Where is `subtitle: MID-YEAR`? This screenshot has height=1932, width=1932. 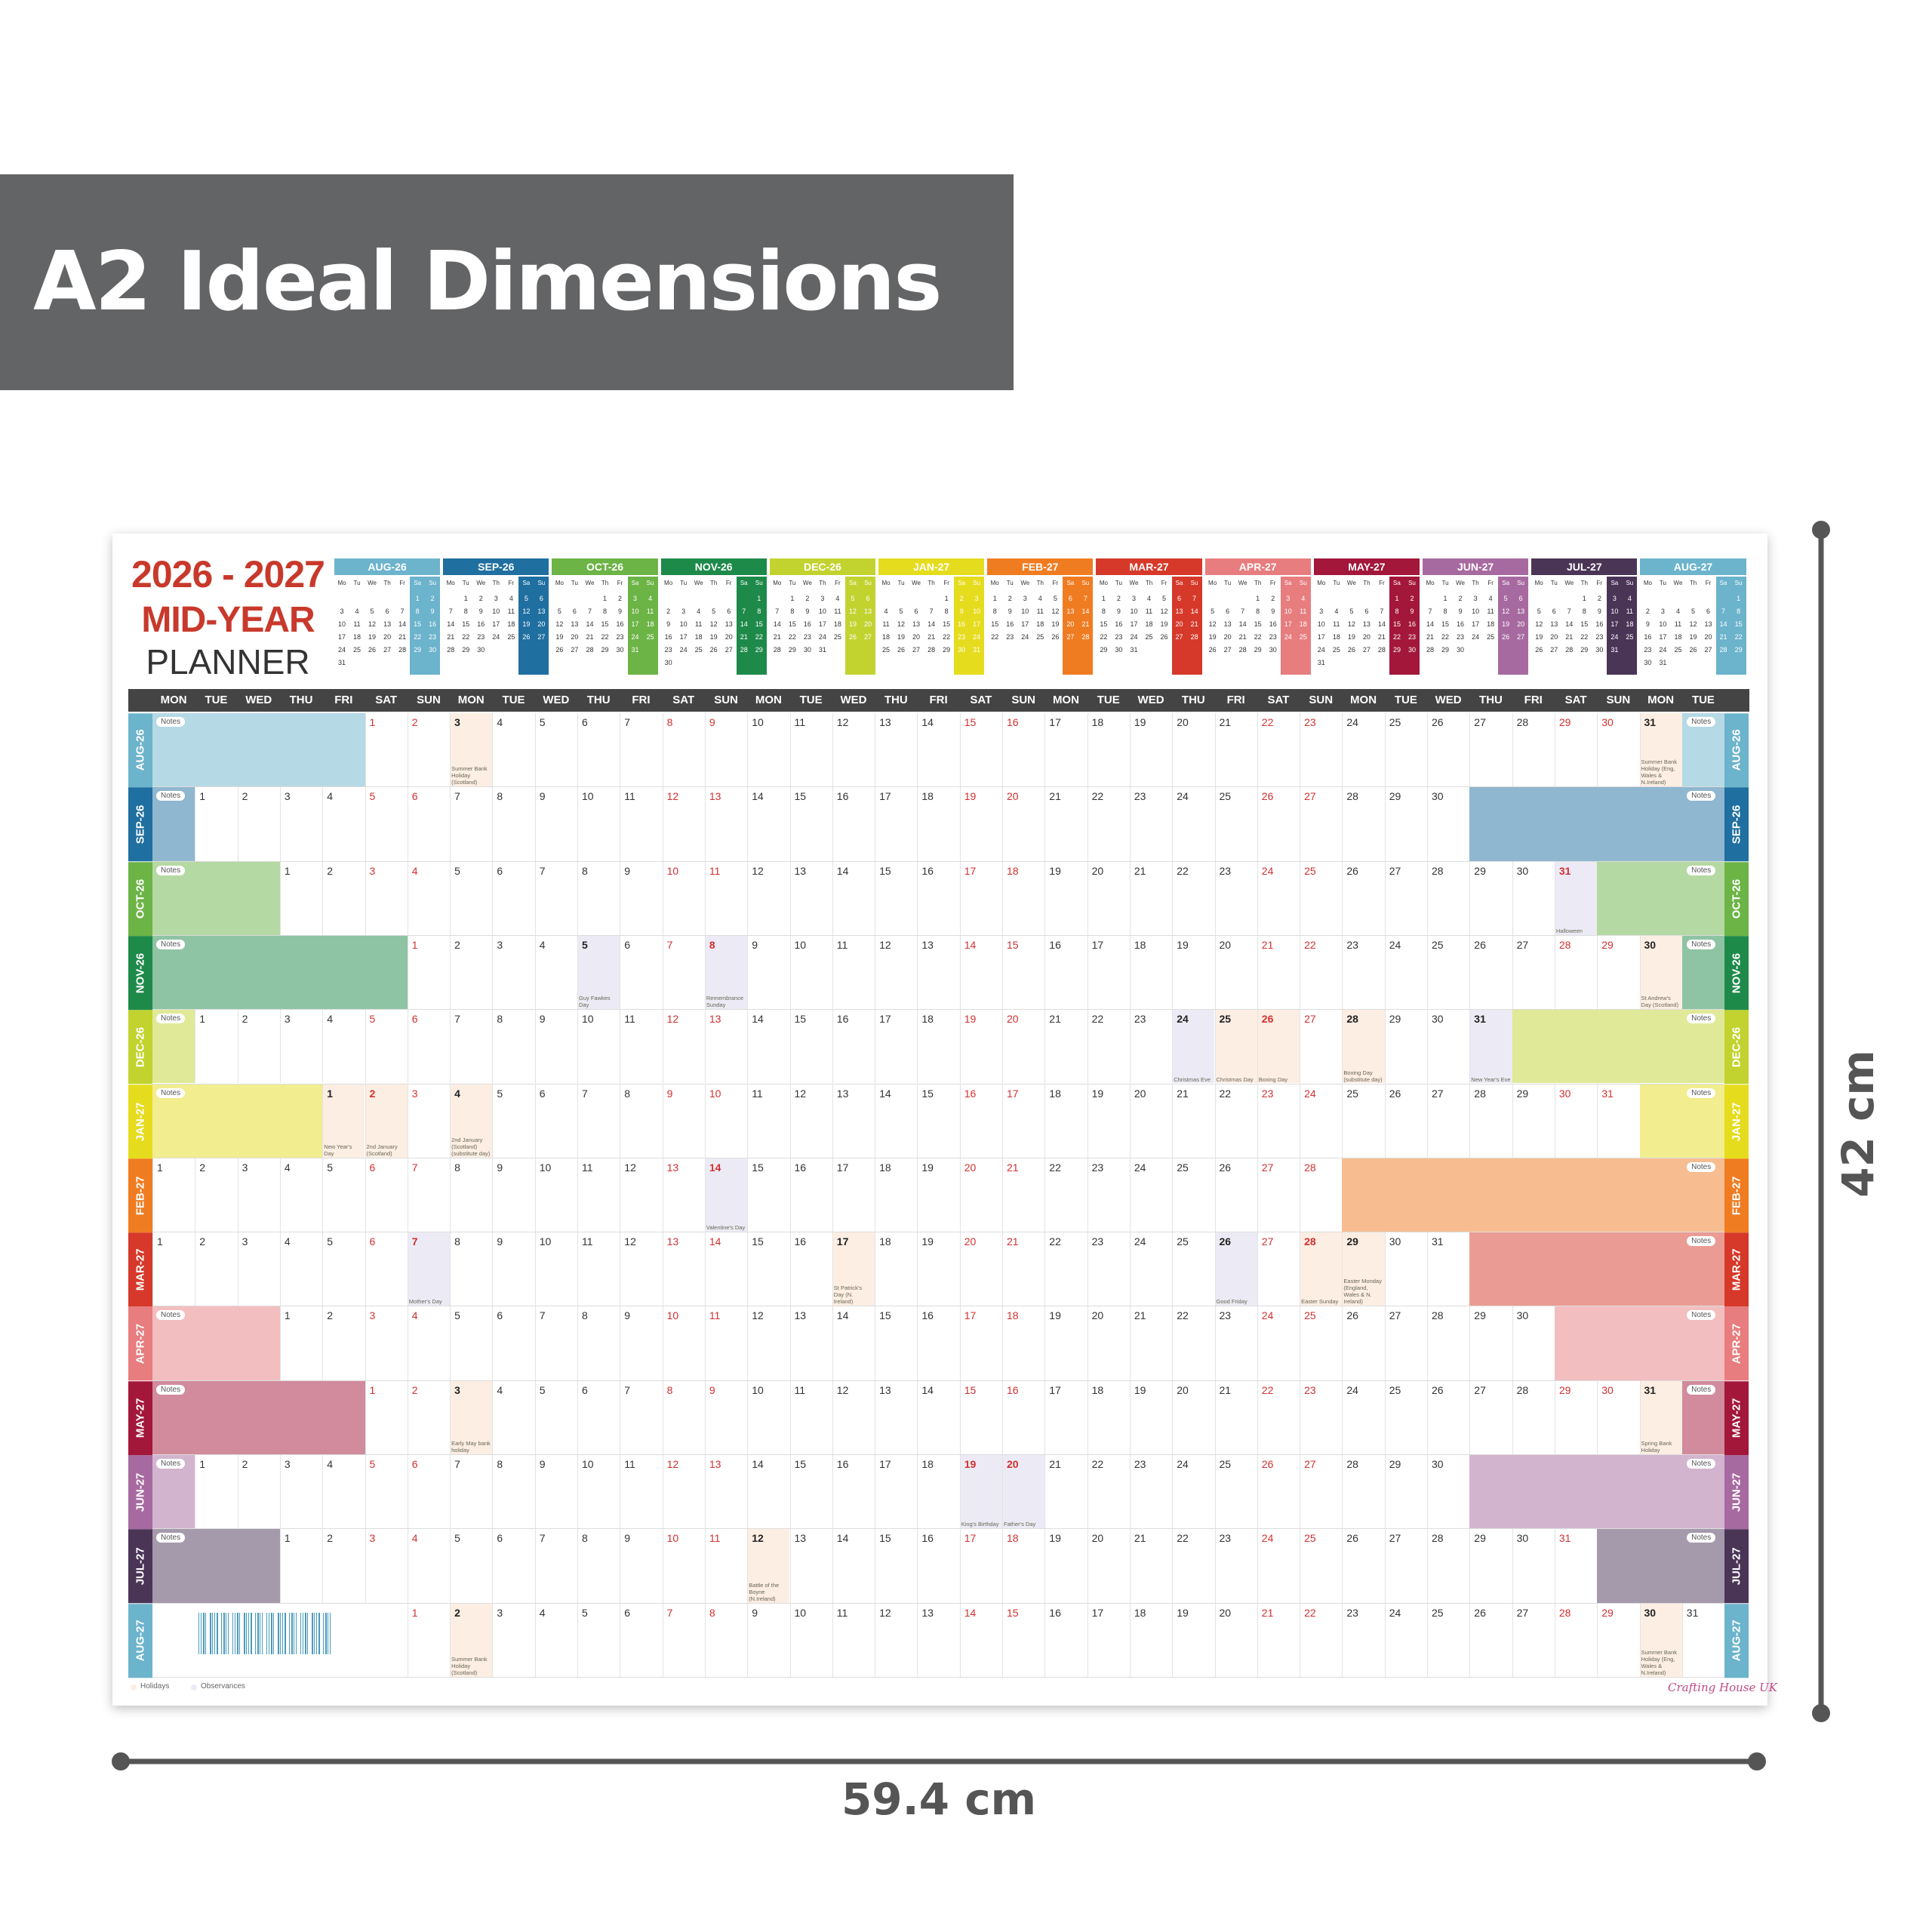
subtitle: MID-YEAR is located at coordinates (228, 620).